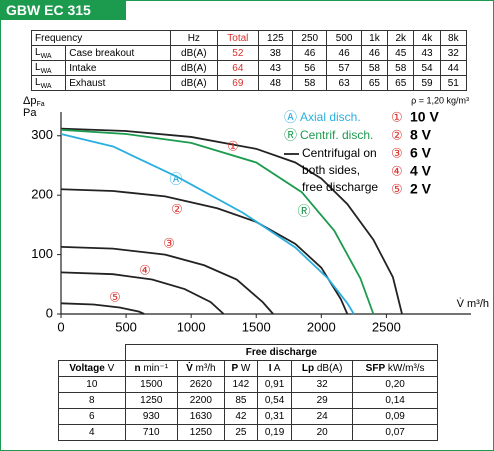 The image size is (494, 451). What do you see at coordinates (156, 368) in the screenshot?
I see `column-unit: min⁻¹` at bounding box center [156, 368].